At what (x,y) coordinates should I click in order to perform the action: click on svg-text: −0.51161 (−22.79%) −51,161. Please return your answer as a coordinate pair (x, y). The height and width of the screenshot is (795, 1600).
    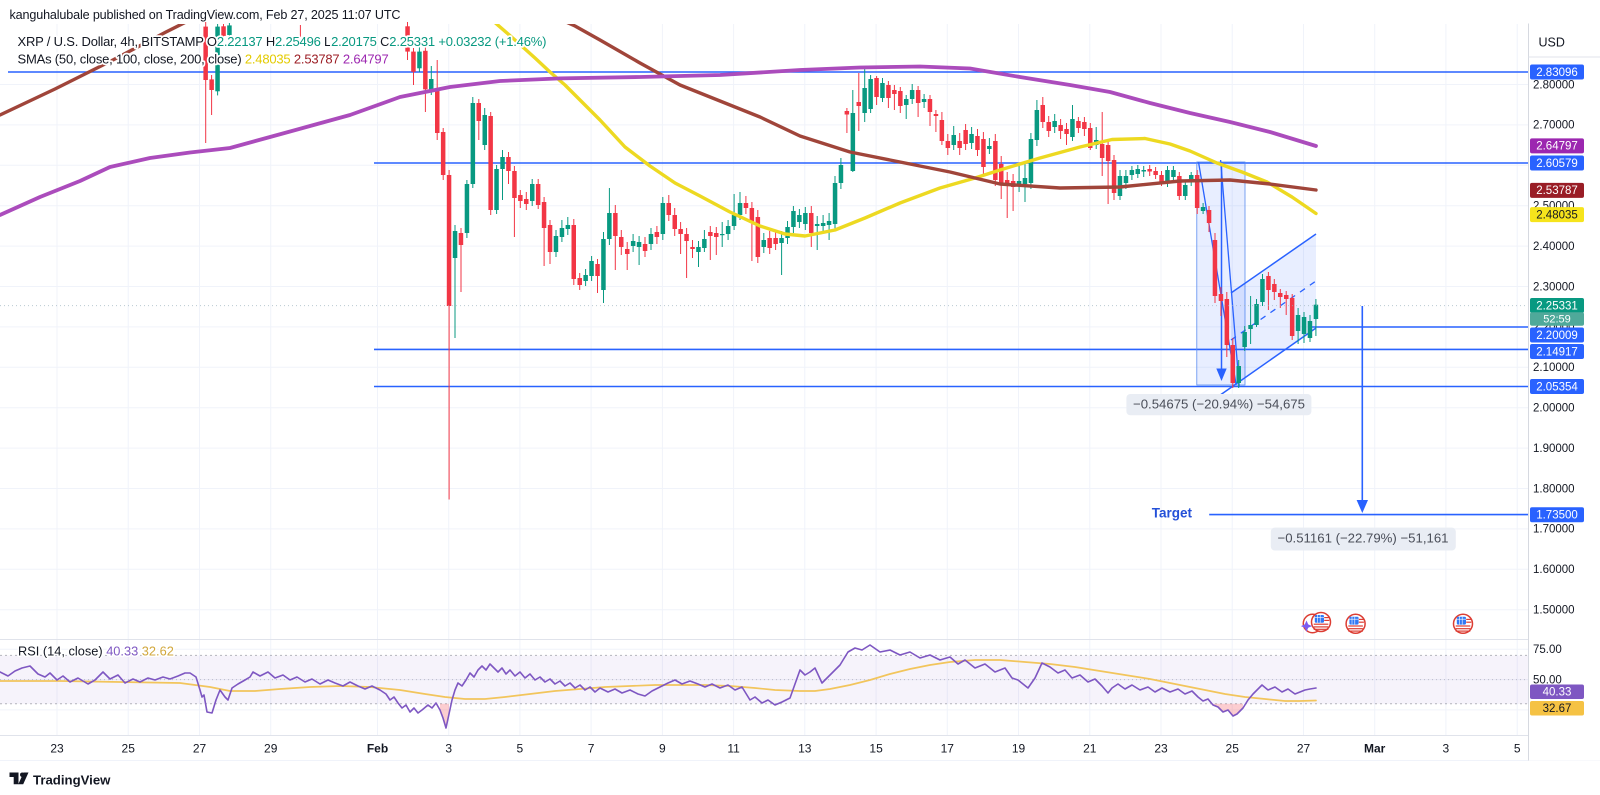
    Looking at the image, I should click on (1363, 538).